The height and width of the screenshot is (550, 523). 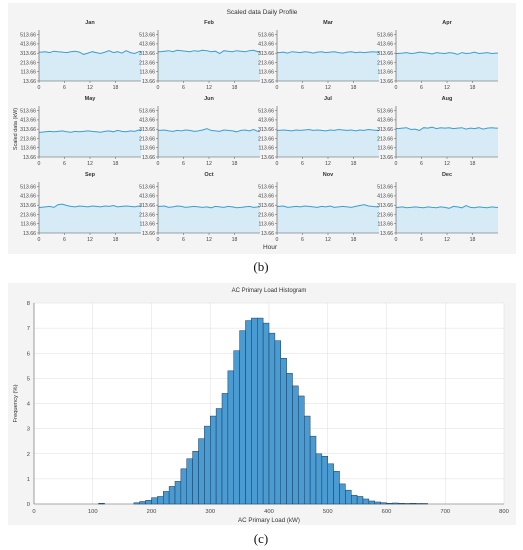 What do you see at coordinates (269, 520) in the screenshot?
I see `histogram-xlabel: AC Primary Load (kW)` at bounding box center [269, 520].